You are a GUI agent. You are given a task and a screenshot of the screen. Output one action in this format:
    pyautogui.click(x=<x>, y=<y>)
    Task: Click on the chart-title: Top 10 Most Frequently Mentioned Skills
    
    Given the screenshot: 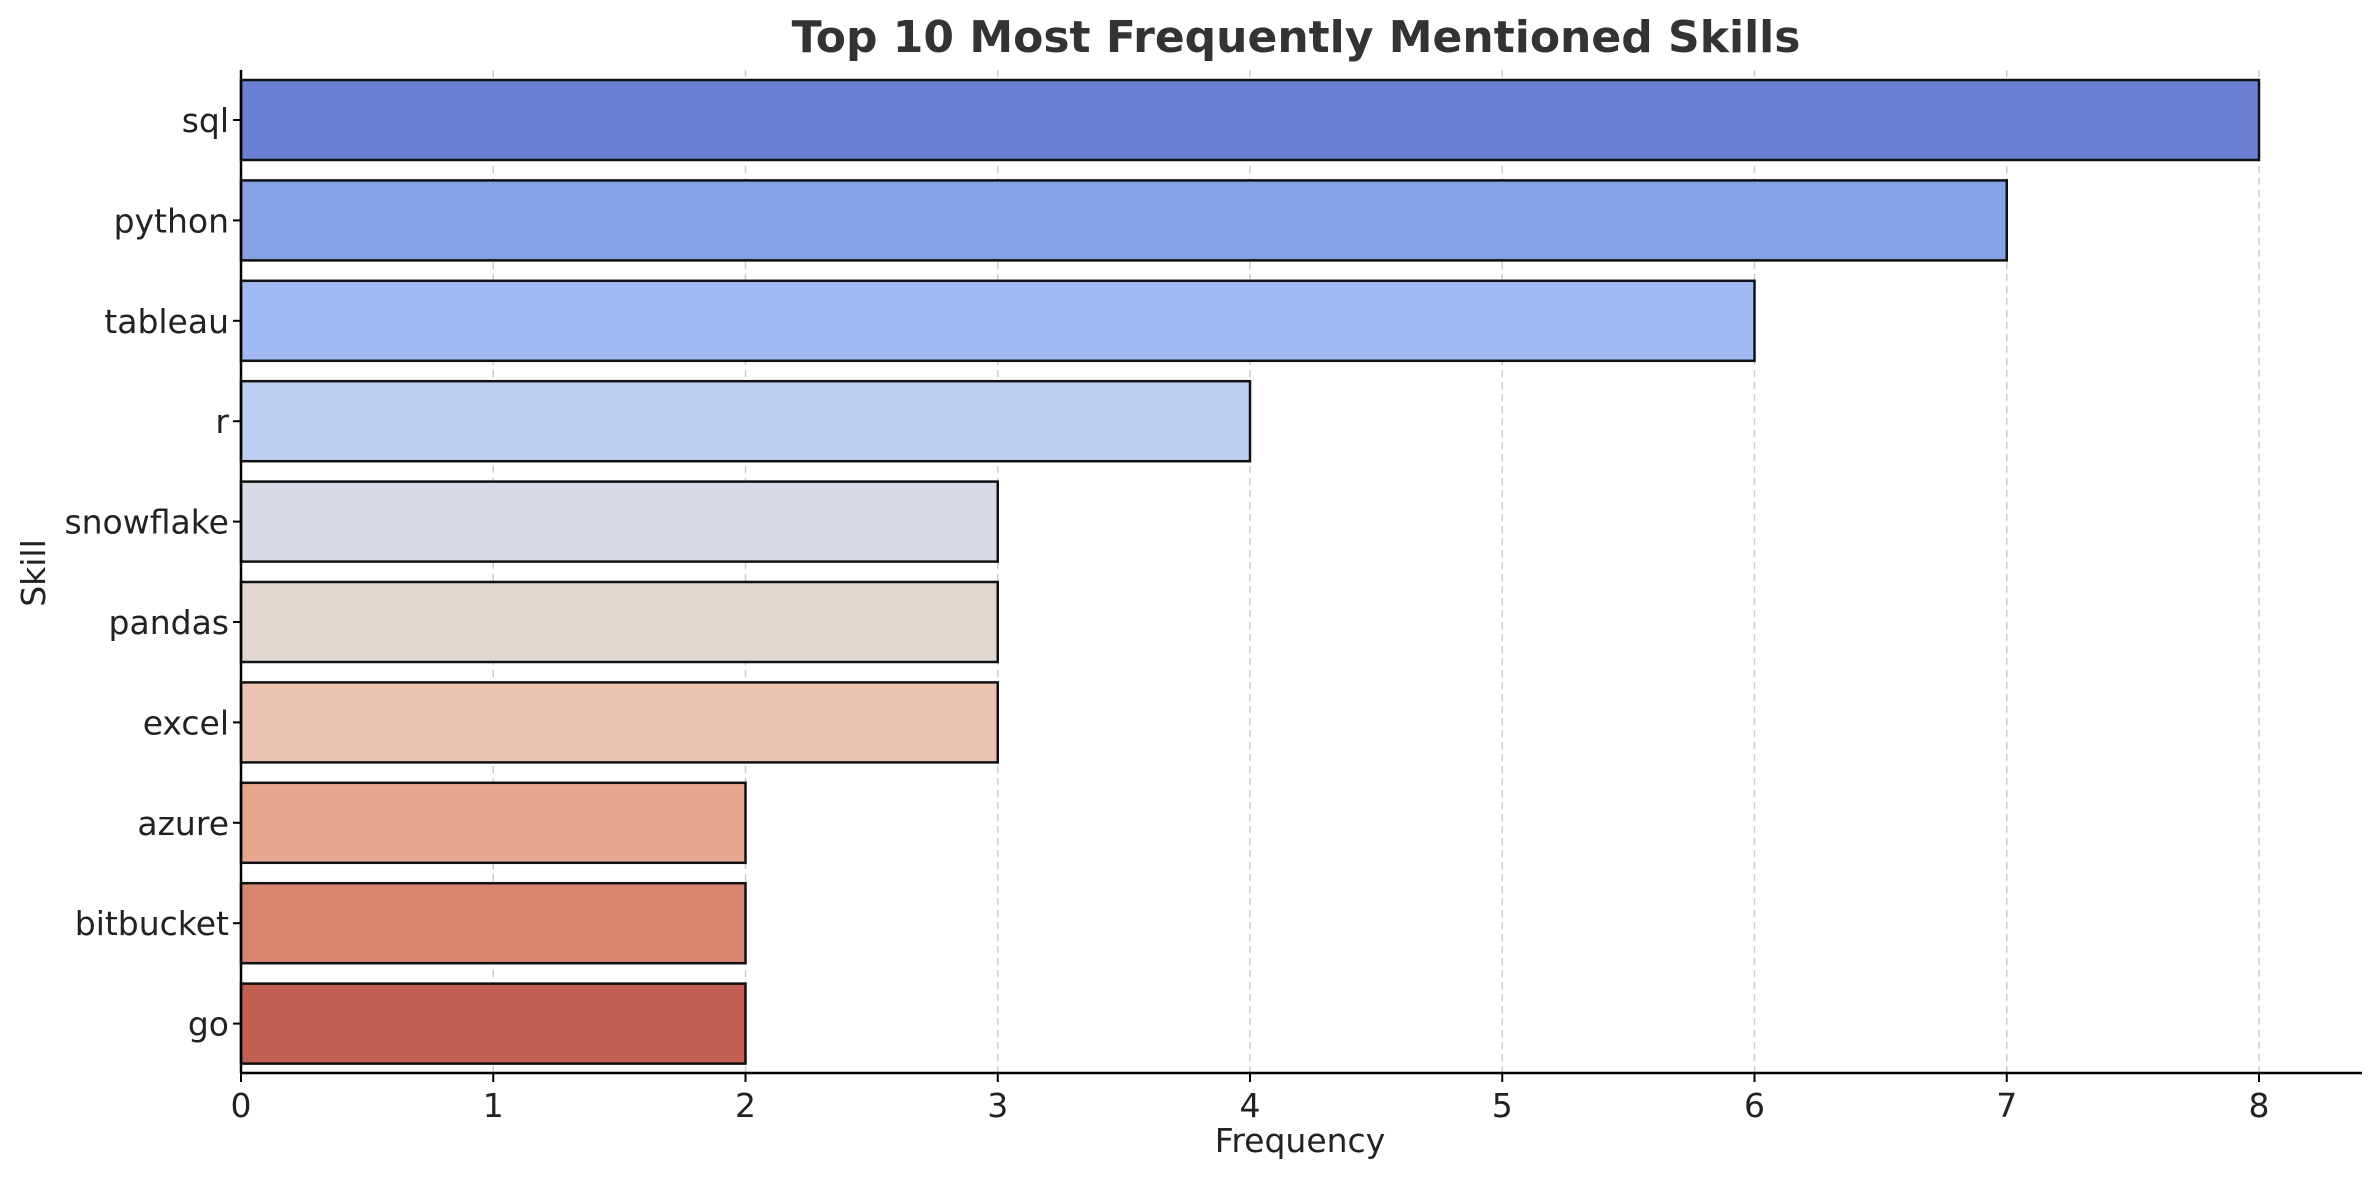 What is the action you would take?
    pyautogui.click(x=1296, y=37)
    